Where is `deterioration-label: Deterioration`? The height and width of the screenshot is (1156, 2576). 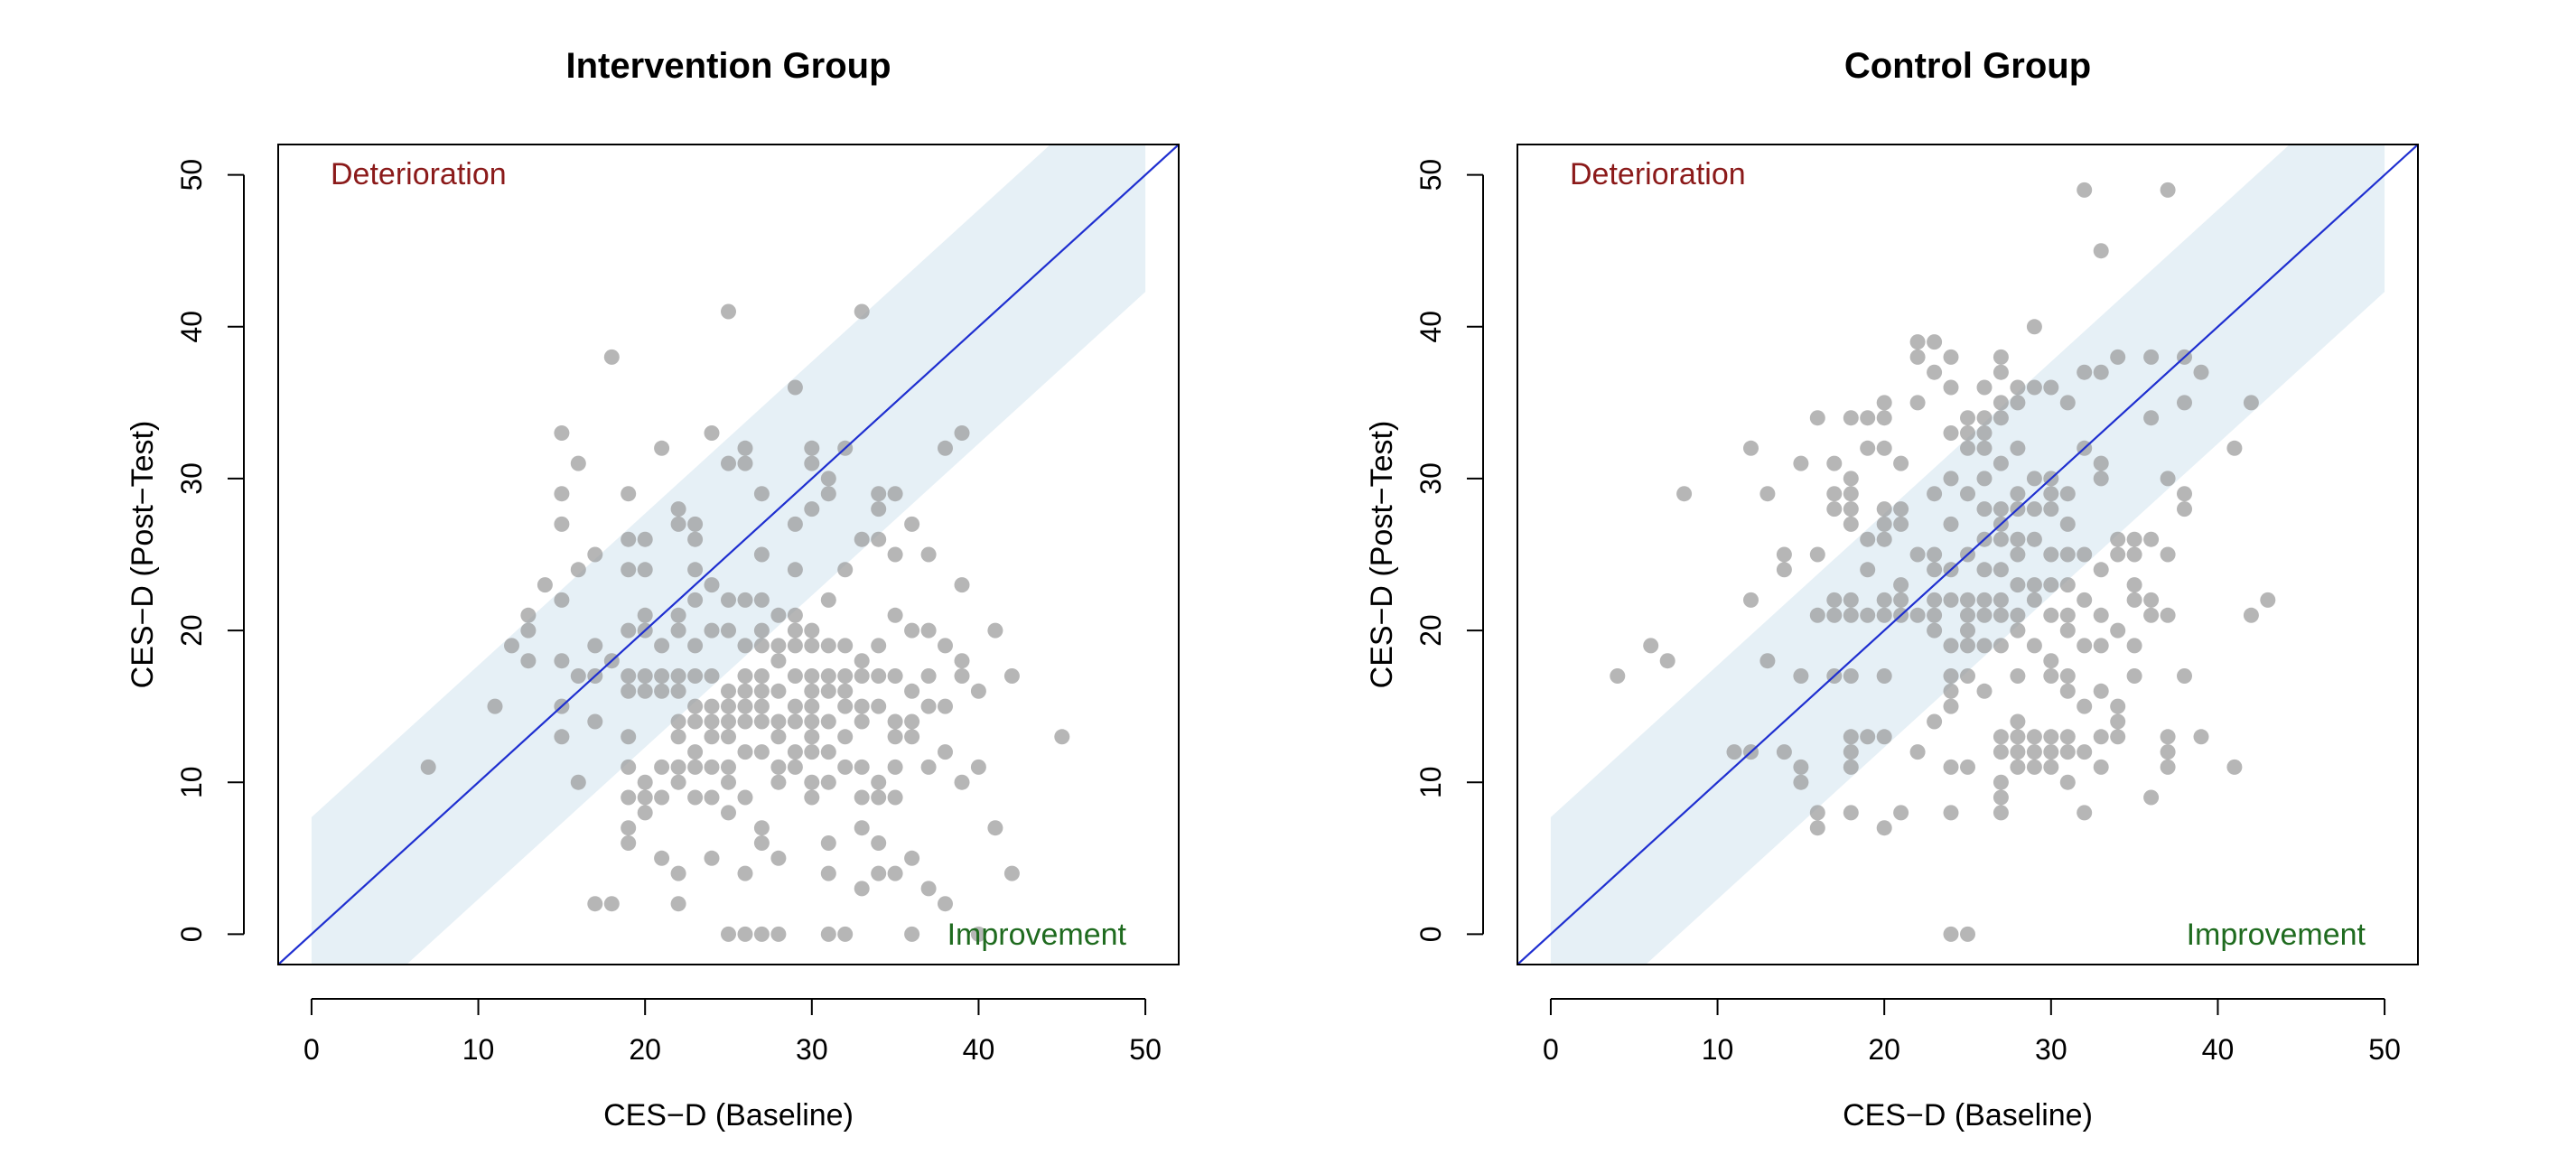
deterioration-label: Deterioration is located at coordinates (1658, 174).